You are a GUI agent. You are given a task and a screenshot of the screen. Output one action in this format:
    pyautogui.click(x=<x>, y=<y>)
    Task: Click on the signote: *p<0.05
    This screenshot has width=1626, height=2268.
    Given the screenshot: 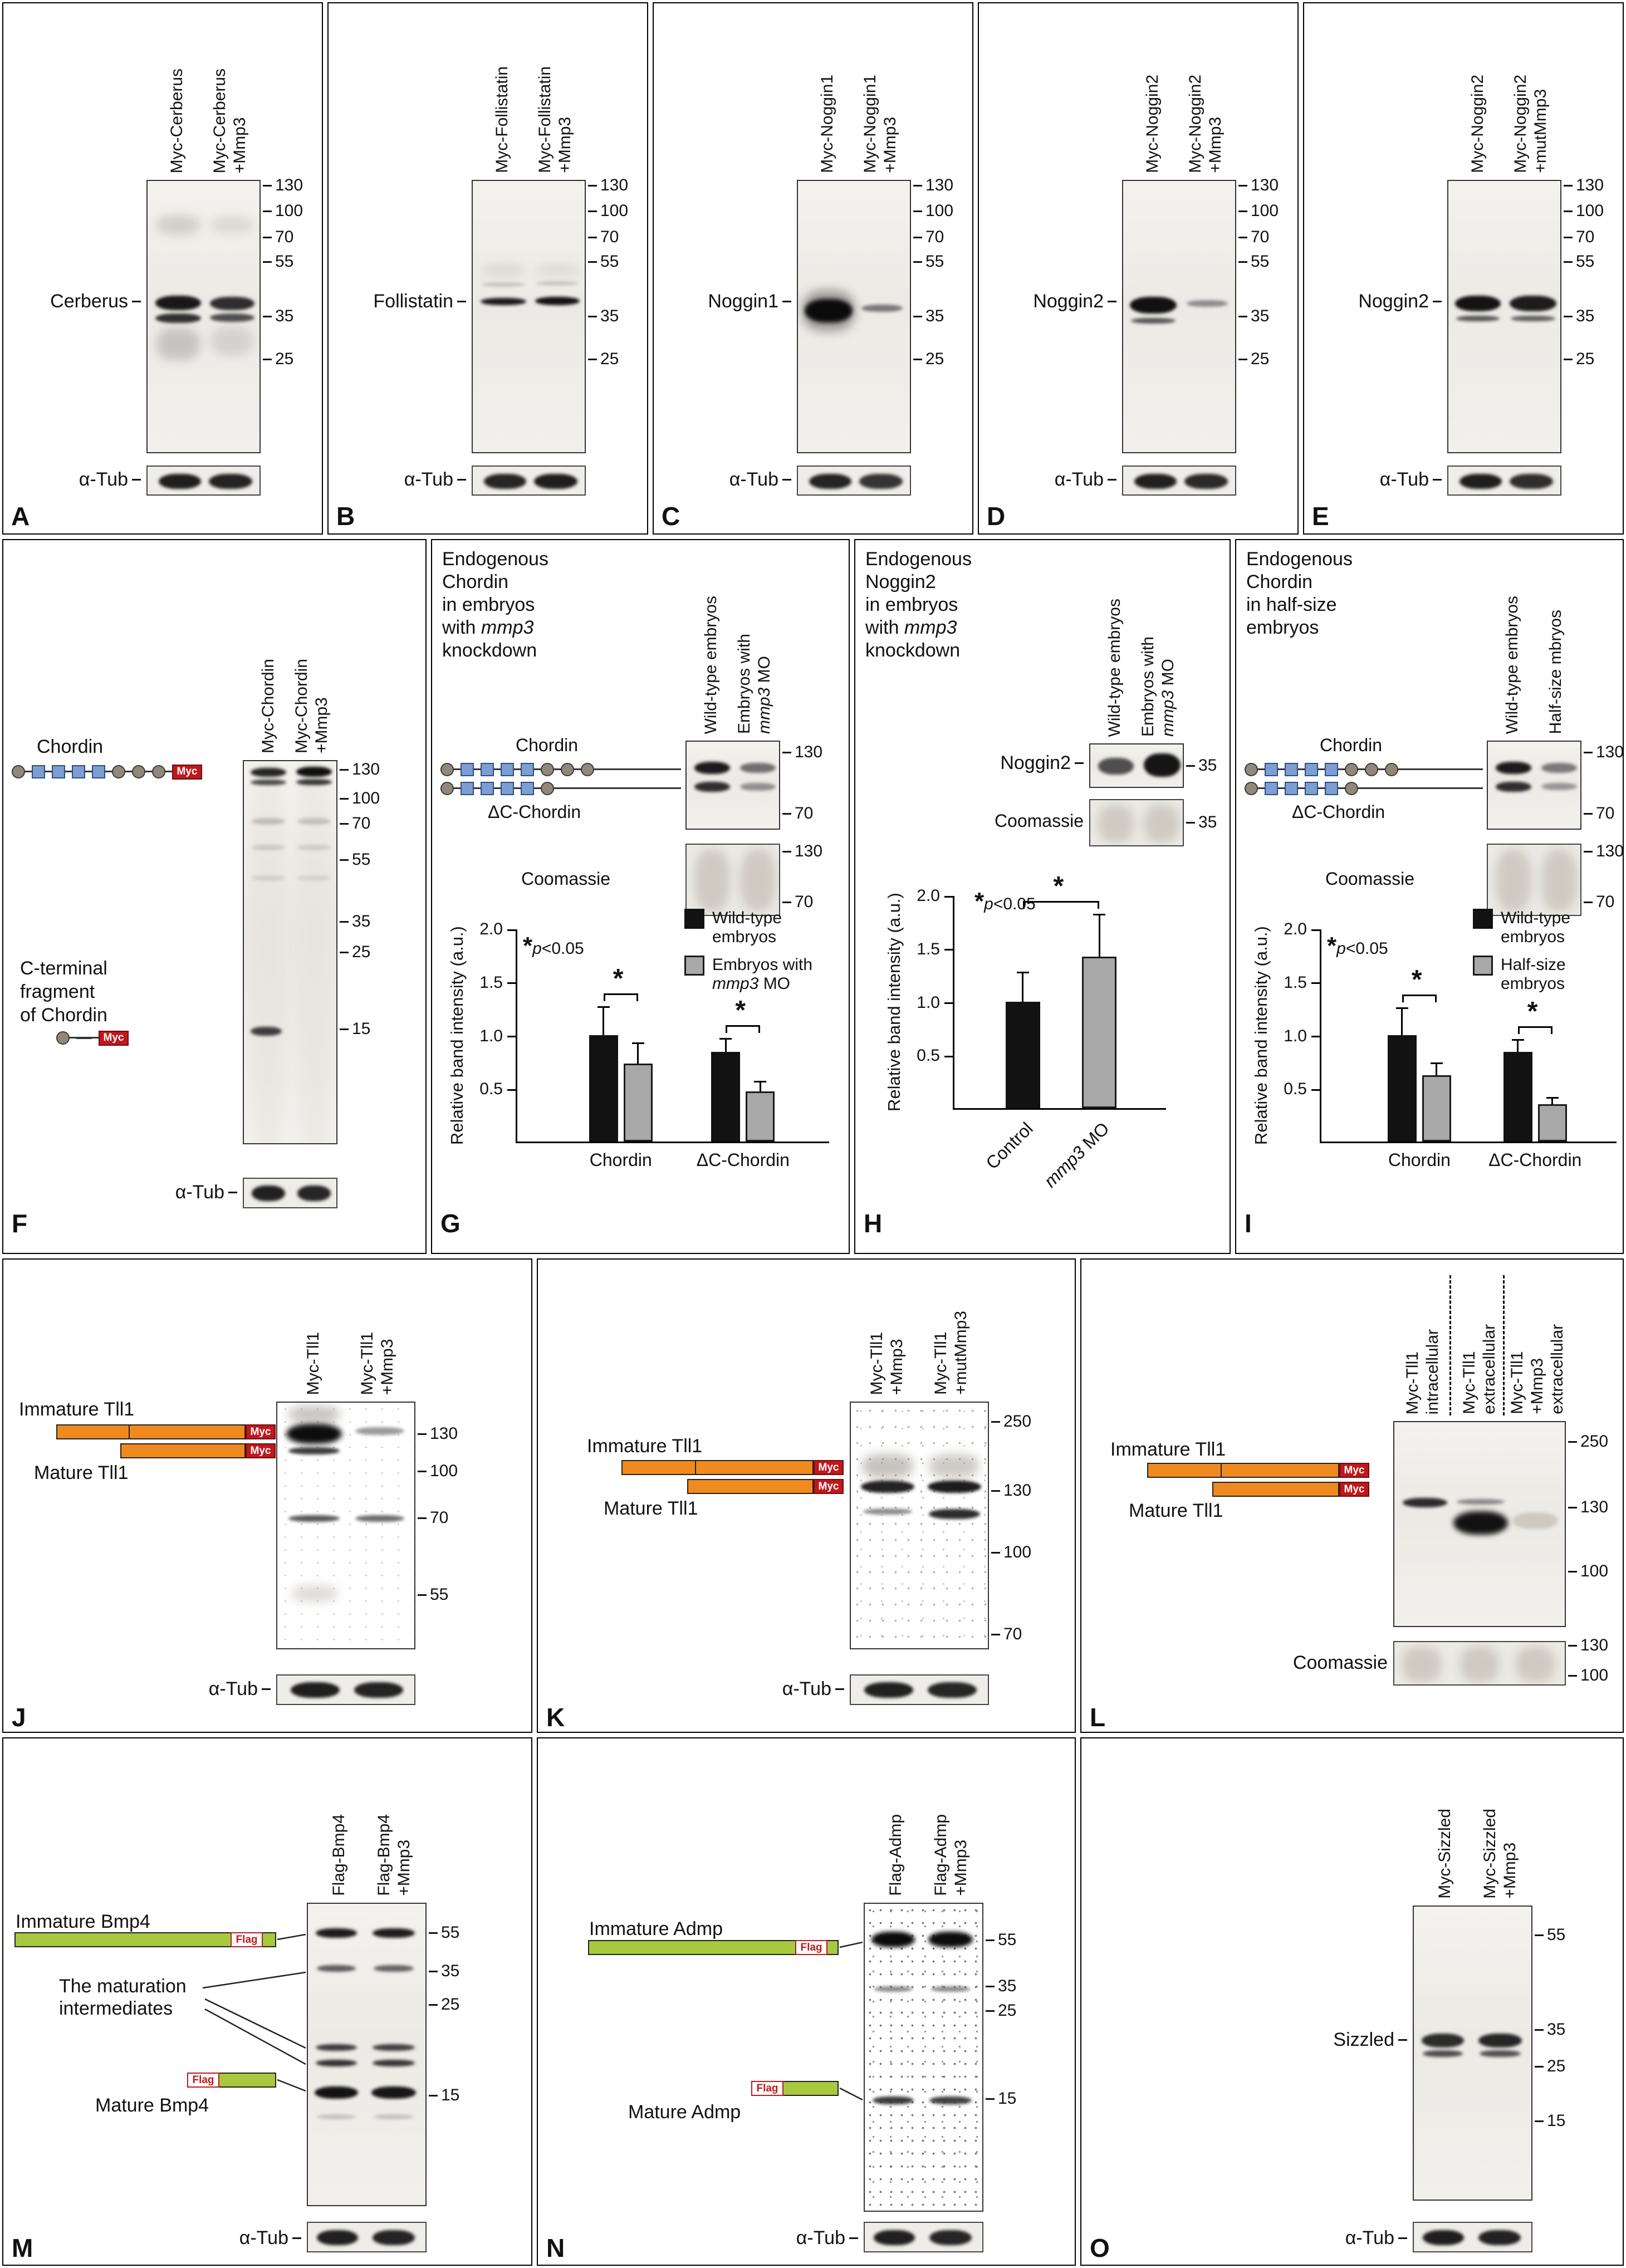 What is the action you would take?
    pyautogui.click(x=1005, y=902)
    